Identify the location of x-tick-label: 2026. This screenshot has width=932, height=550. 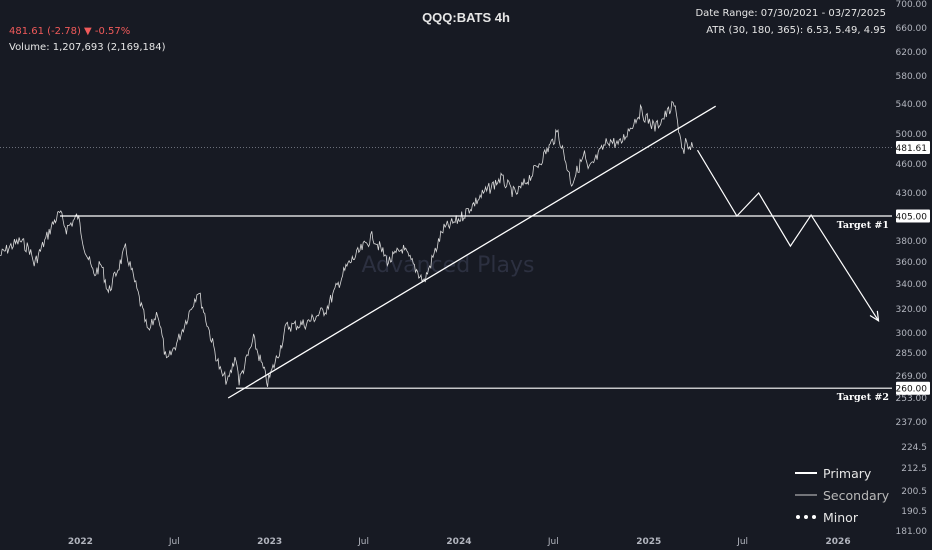
(838, 542).